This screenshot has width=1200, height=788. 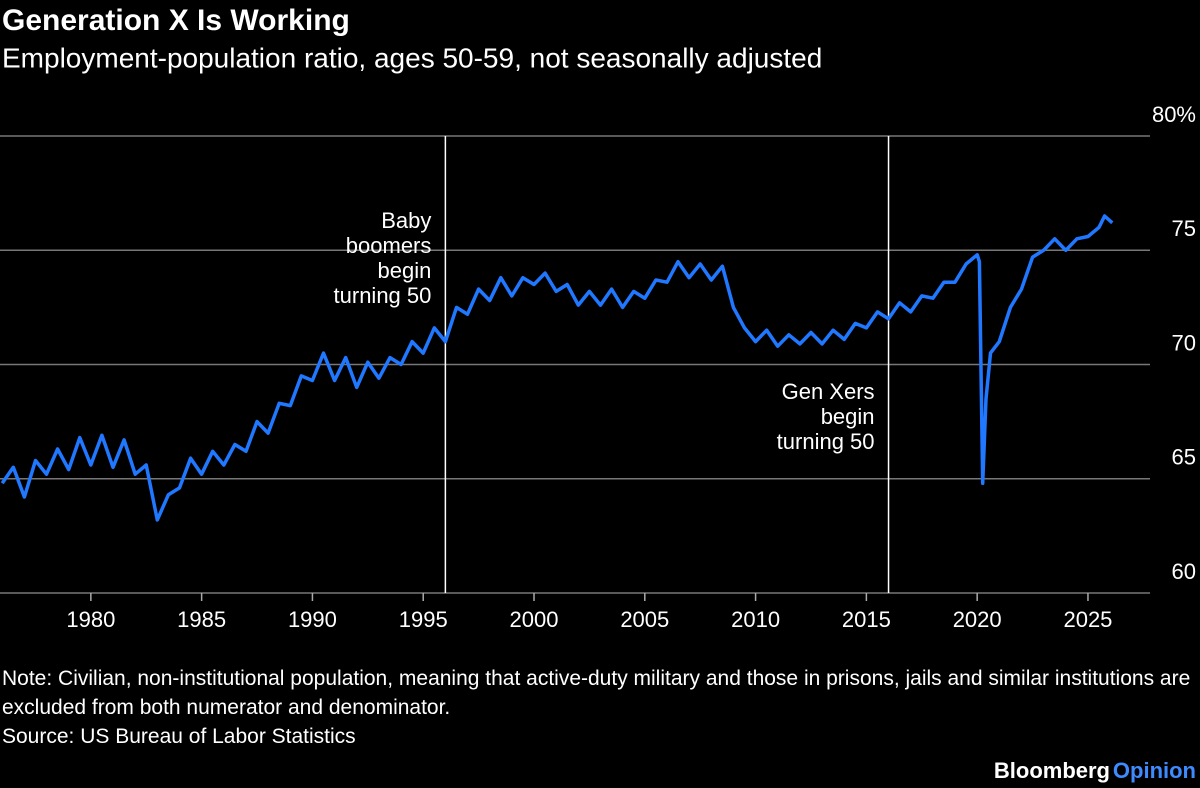 What do you see at coordinates (1184, 457) in the screenshot?
I see `y-tick-label: 65` at bounding box center [1184, 457].